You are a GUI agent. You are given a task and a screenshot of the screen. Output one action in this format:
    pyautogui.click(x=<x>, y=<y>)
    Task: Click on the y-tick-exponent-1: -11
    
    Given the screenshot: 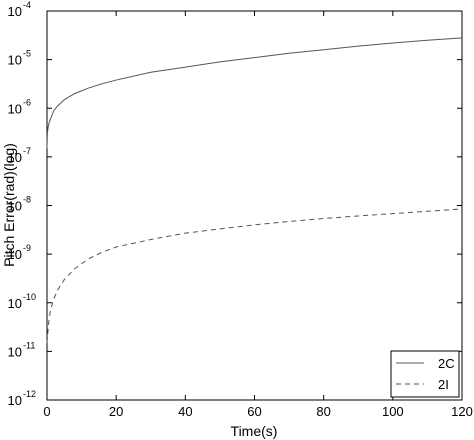 What is the action you would take?
    pyautogui.click(x=29, y=345)
    